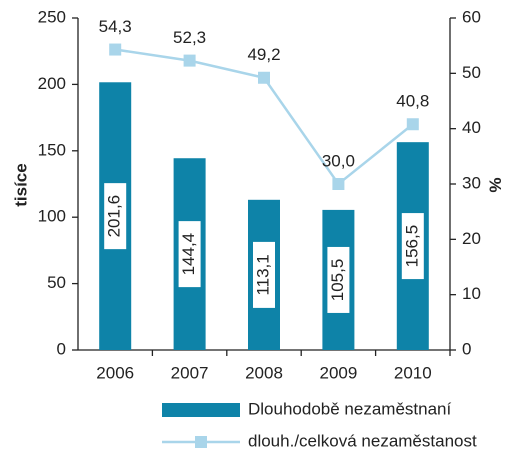 Image resolution: width=511 pixels, height=455 pixels. What do you see at coordinates (264, 372) in the screenshot?
I see `x-tick-label: 2008` at bounding box center [264, 372].